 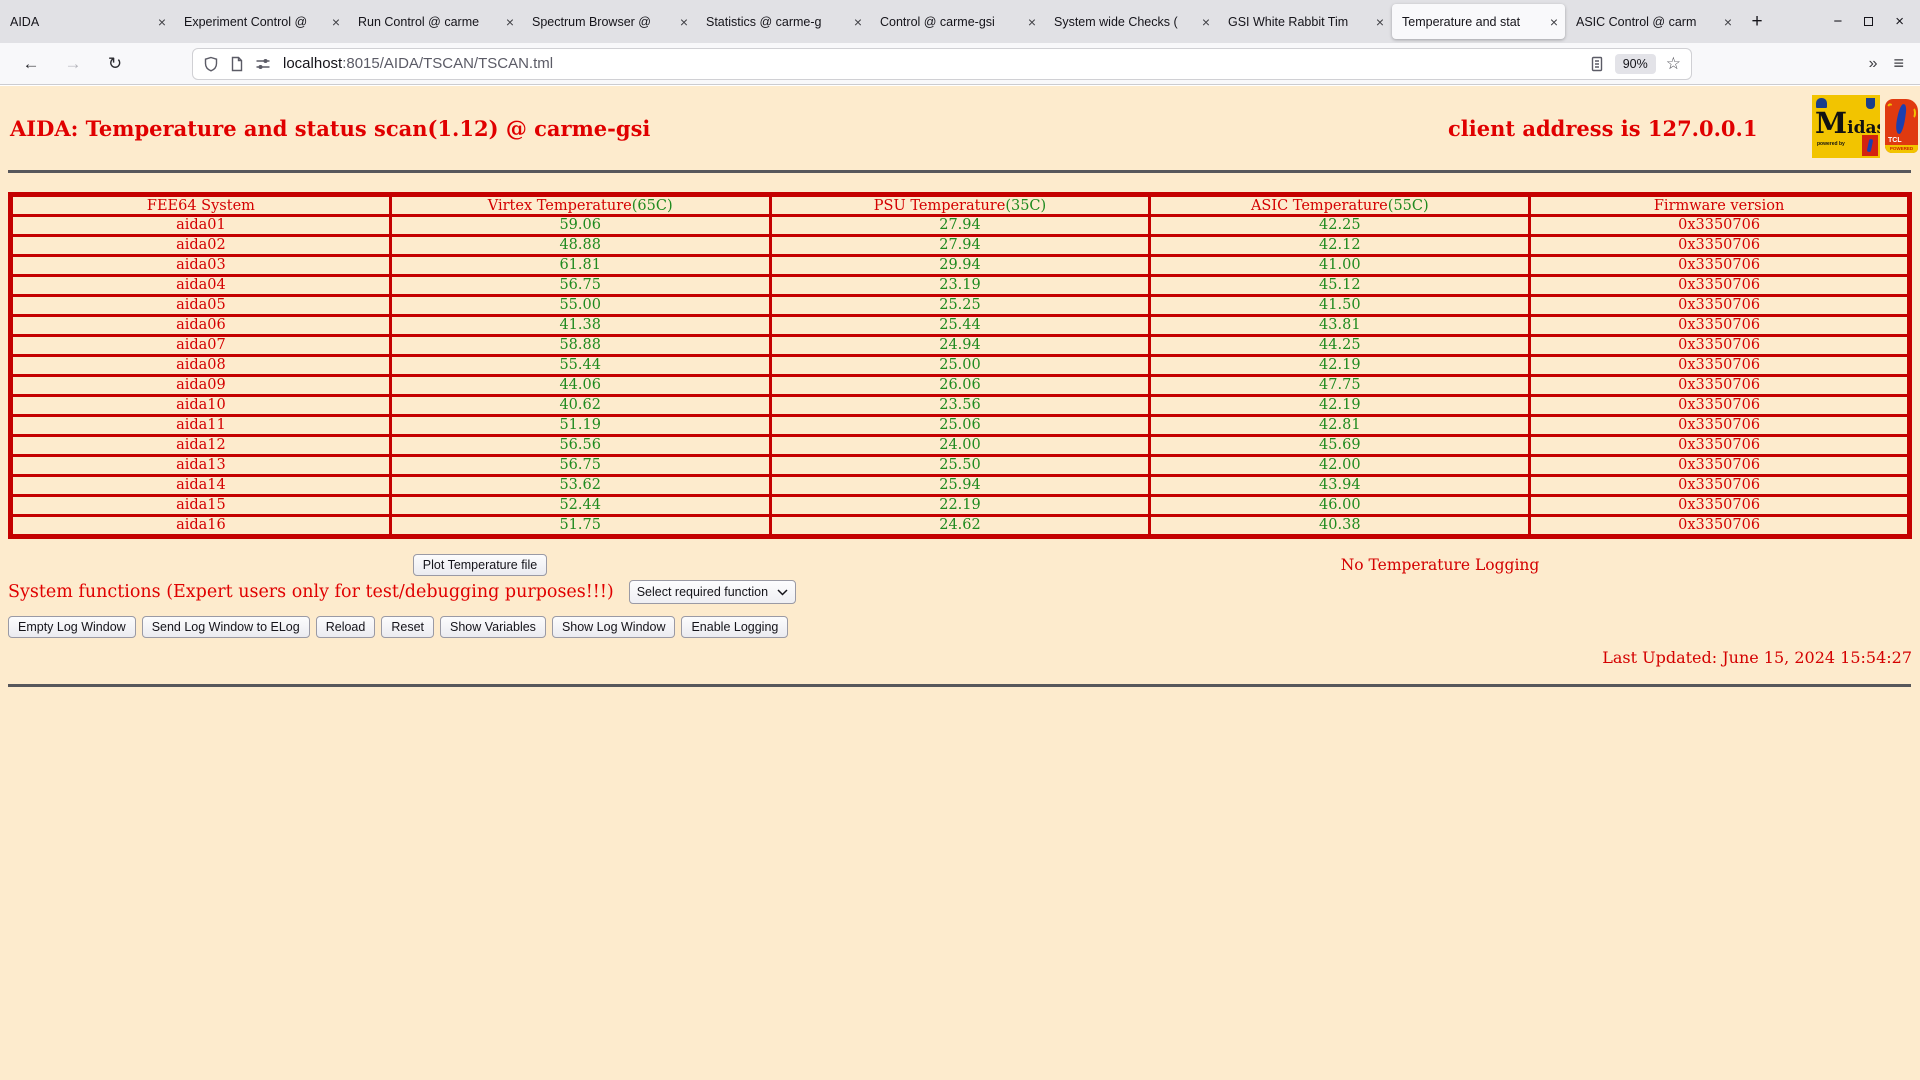 What do you see at coordinates (580, 505) in the screenshot?
I see `virtex-temperature-cell: 52.44` at bounding box center [580, 505].